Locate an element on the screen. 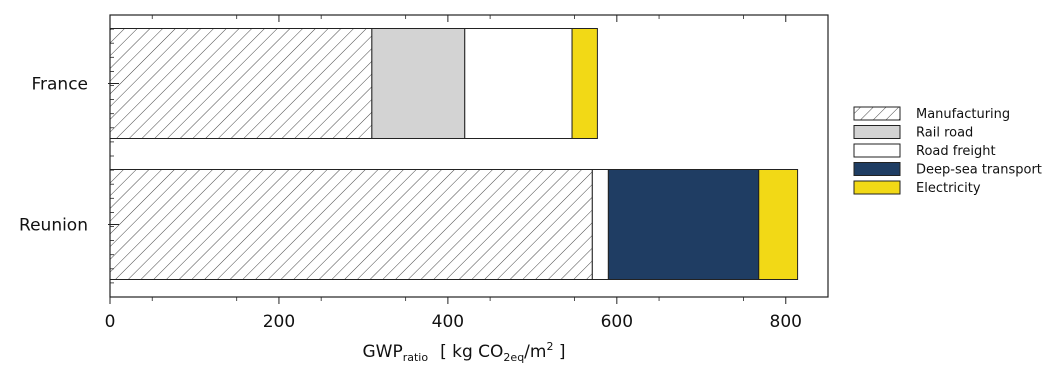  x-tick-label: 0 is located at coordinates (110, 322).